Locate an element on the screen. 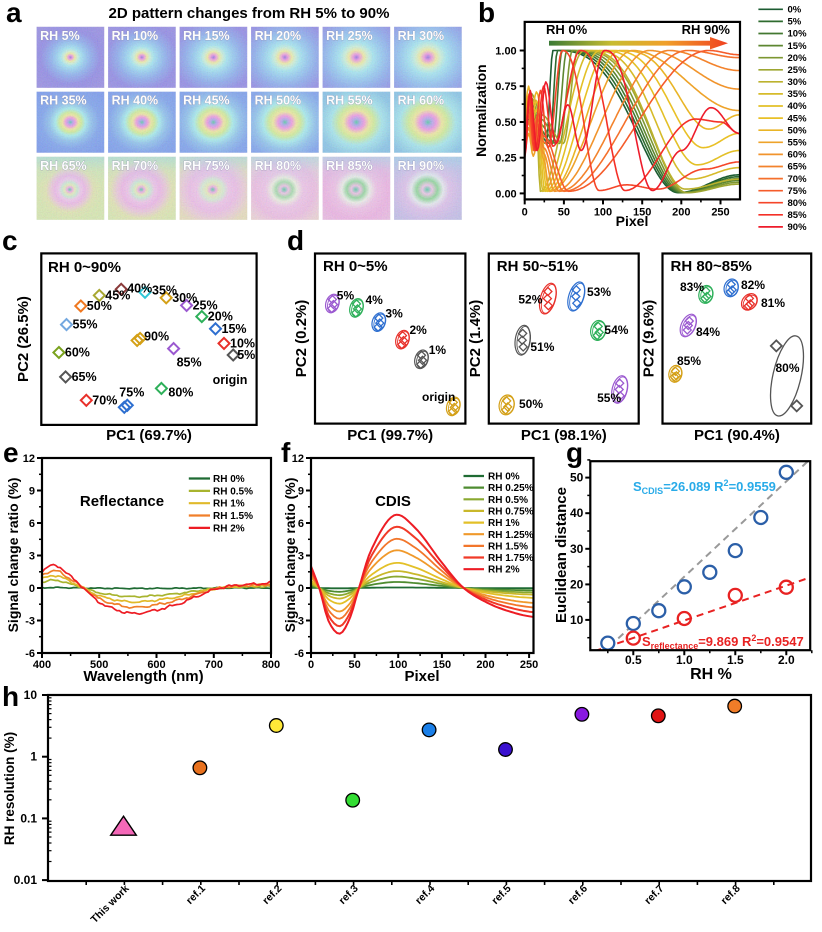 The width and height of the screenshot is (822, 932). svg-text: 82% is located at coordinates (753, 285).